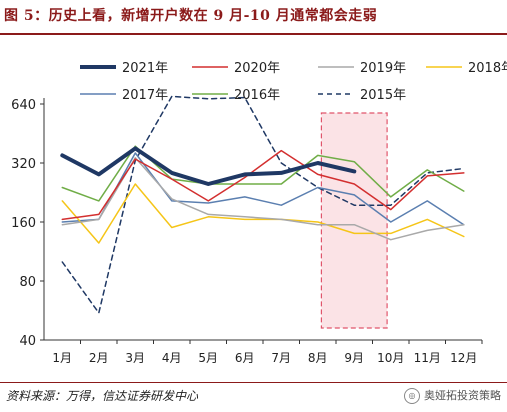 This screenshot has width=507, height=412. I want to click on series-line-2020年, so click(263, 185).